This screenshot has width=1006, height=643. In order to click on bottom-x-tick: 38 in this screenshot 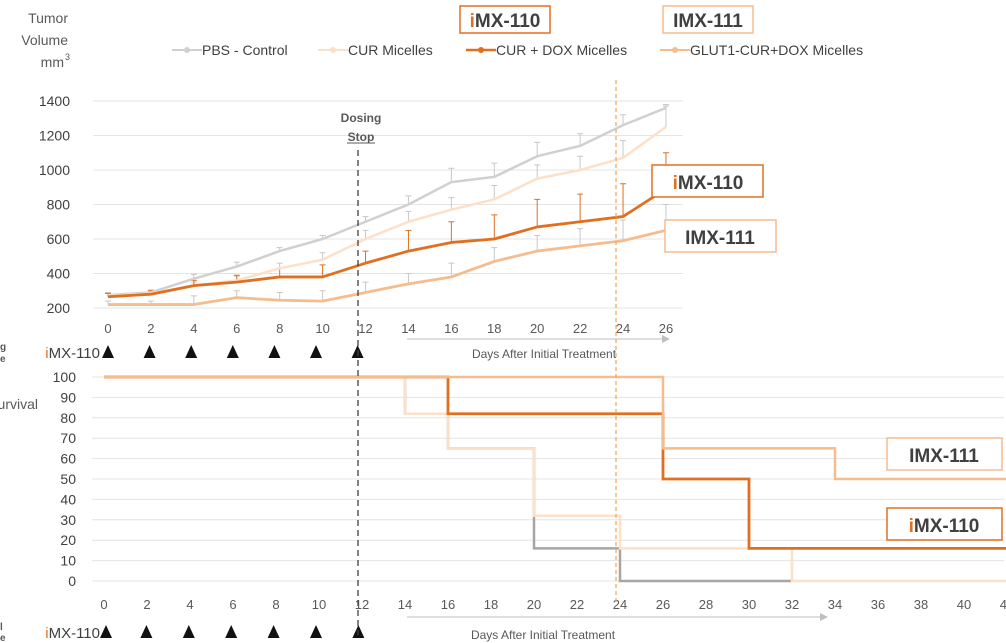, I will do `click(921, 604)`.